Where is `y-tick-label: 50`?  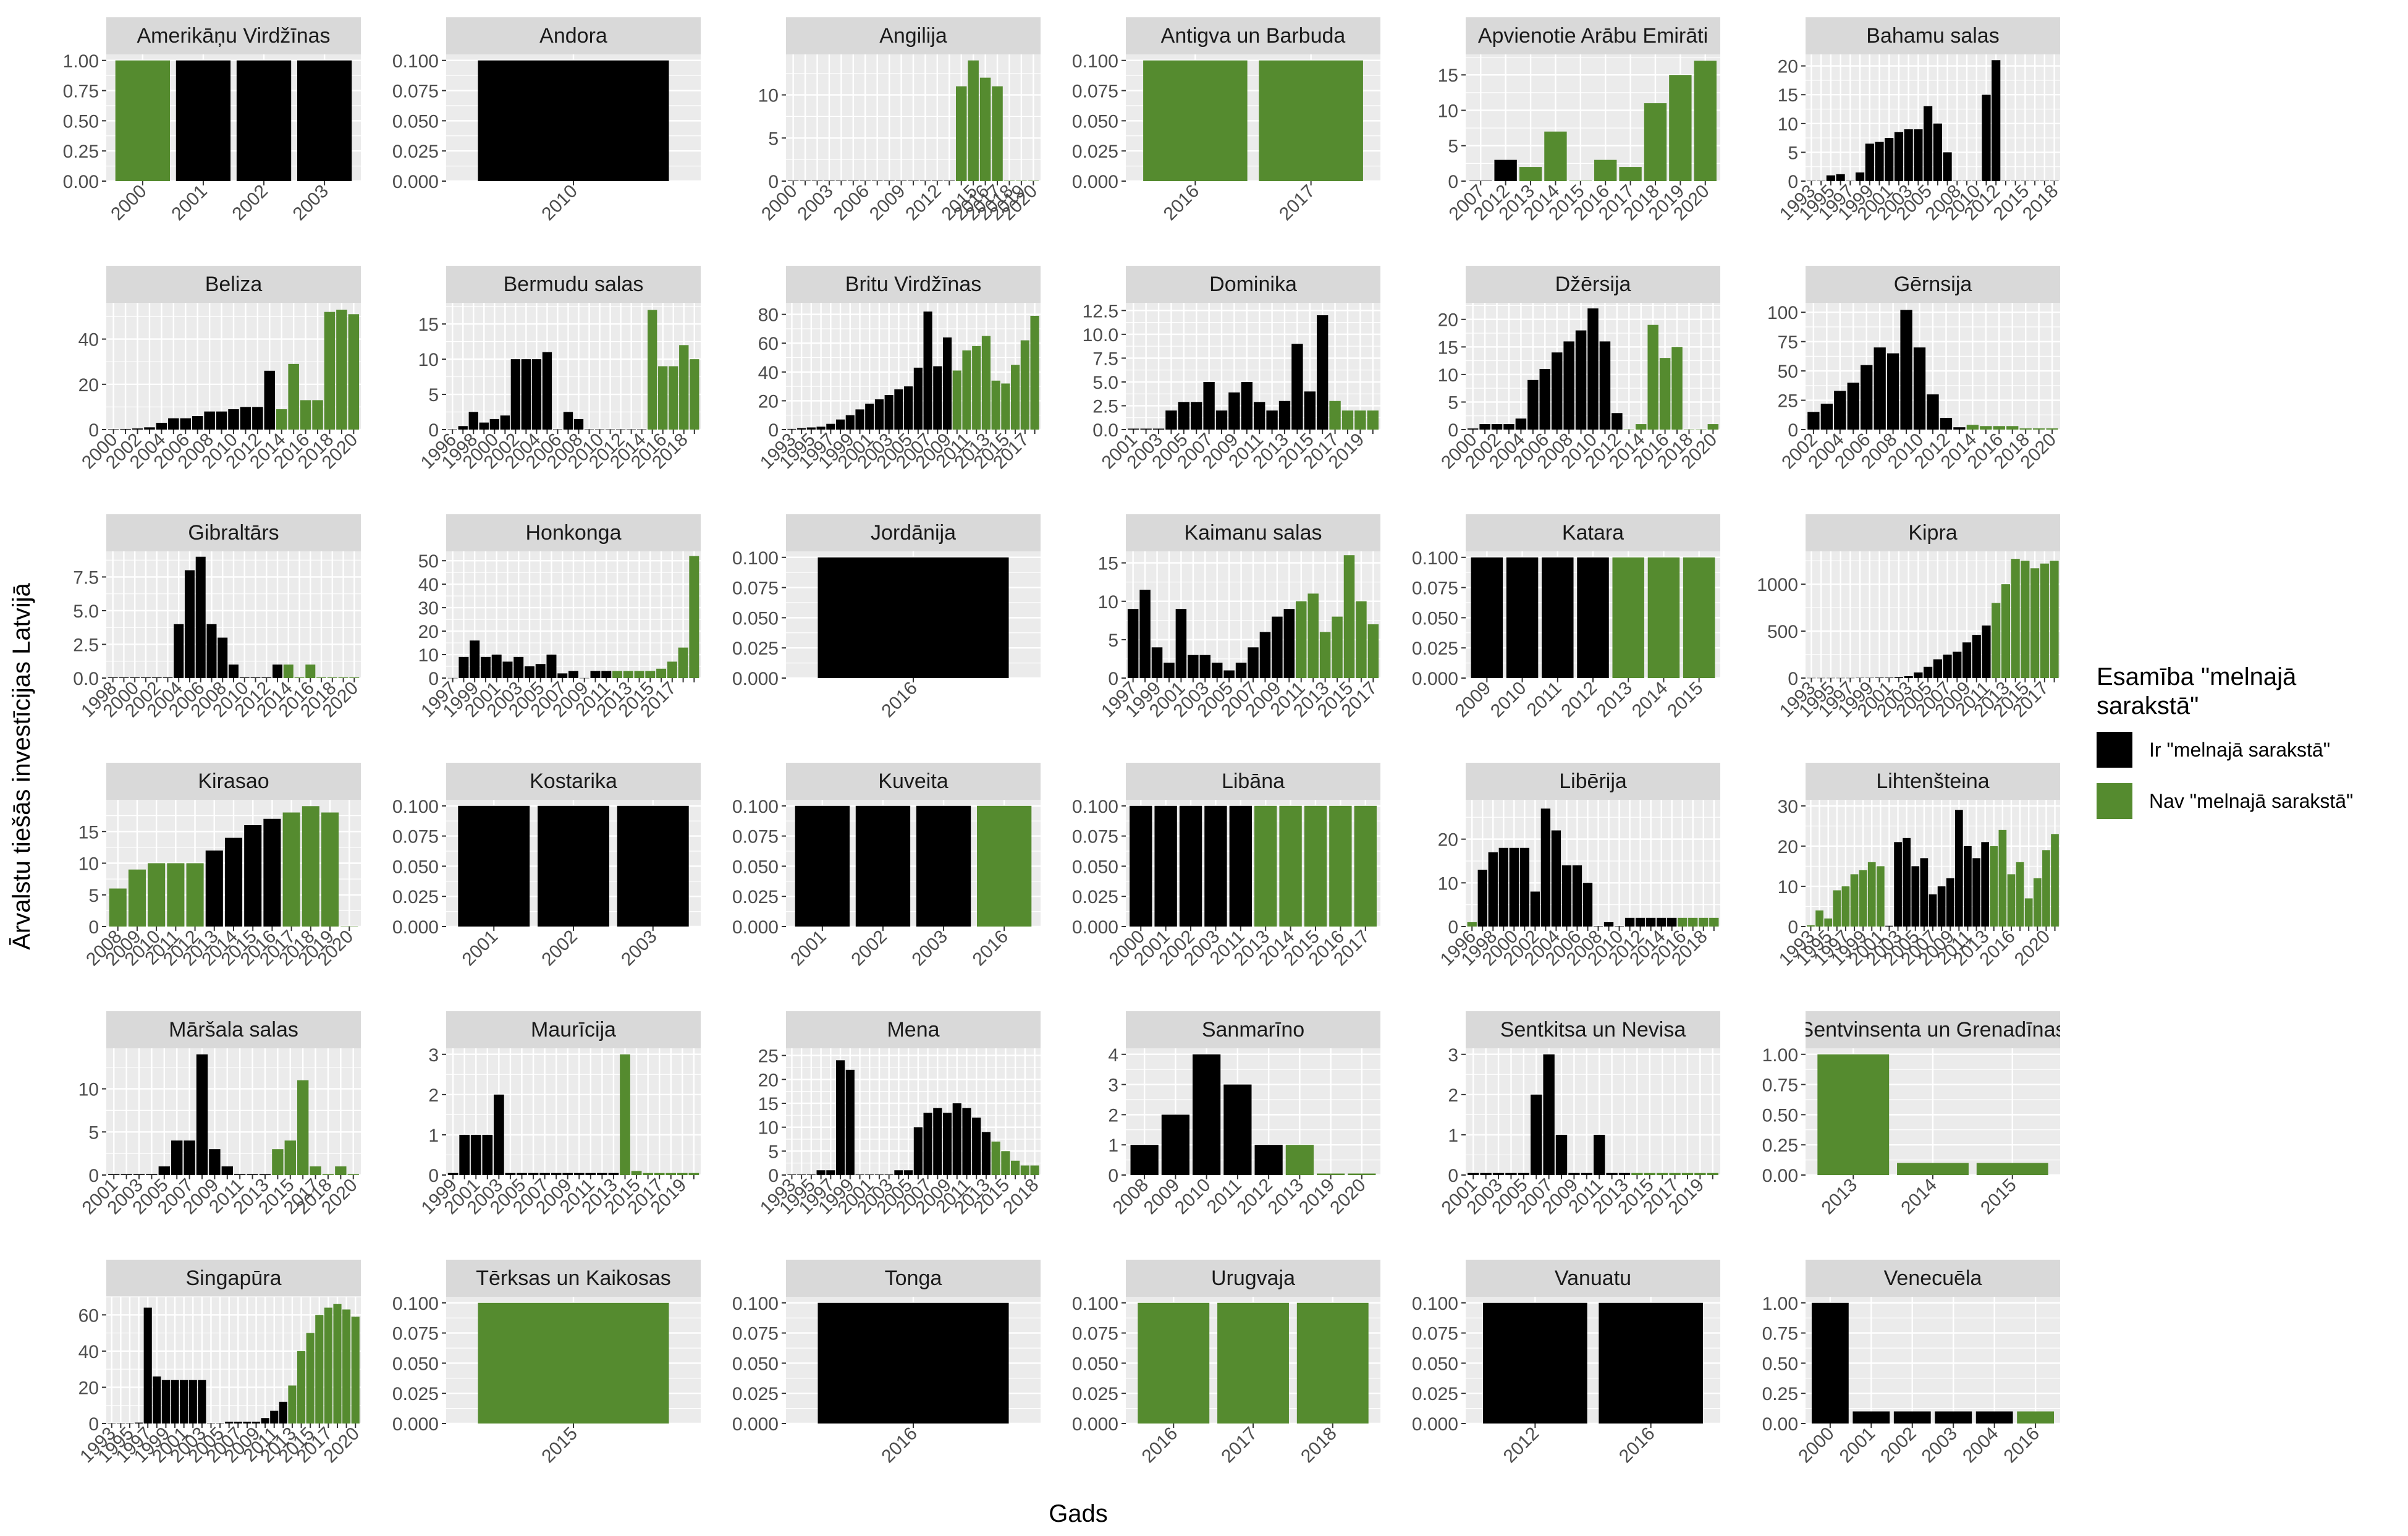 y-tick-label: 50 is located at coordinates (1788, 372).